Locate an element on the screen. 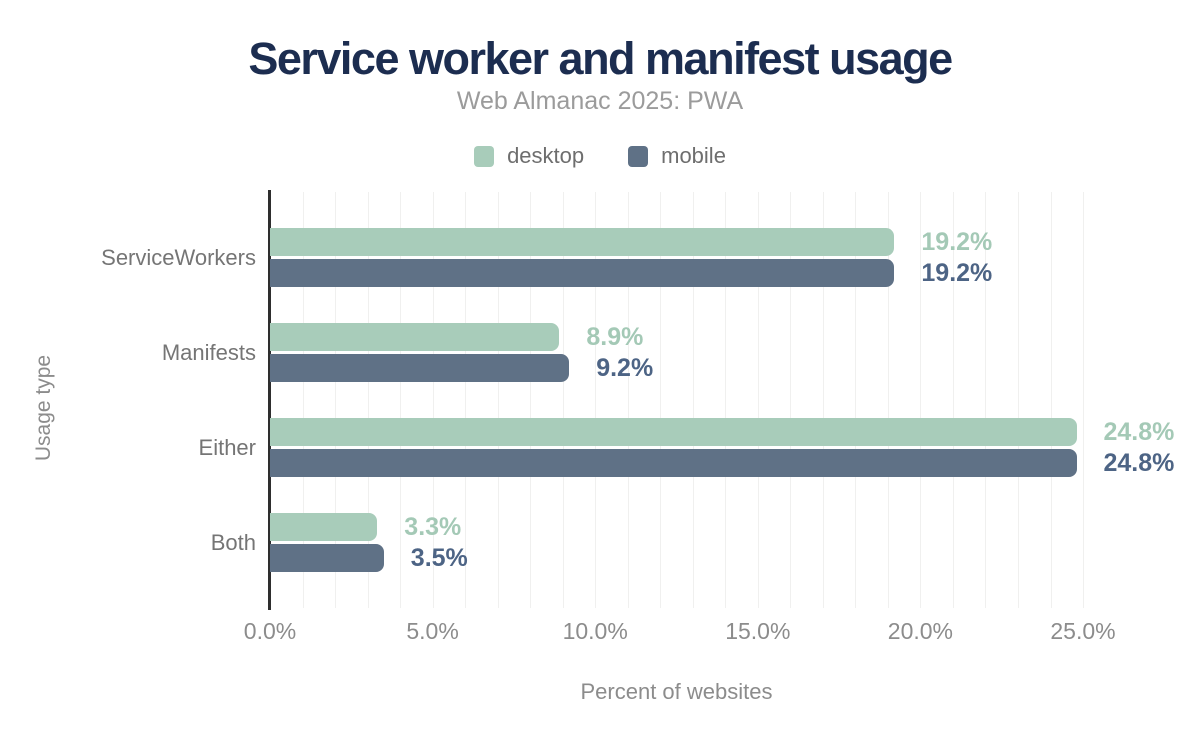 This screenshot has width=1200, height=742. chart-subtitle: Web Almanac 2025: PWA is located at coordinates (600, 101).